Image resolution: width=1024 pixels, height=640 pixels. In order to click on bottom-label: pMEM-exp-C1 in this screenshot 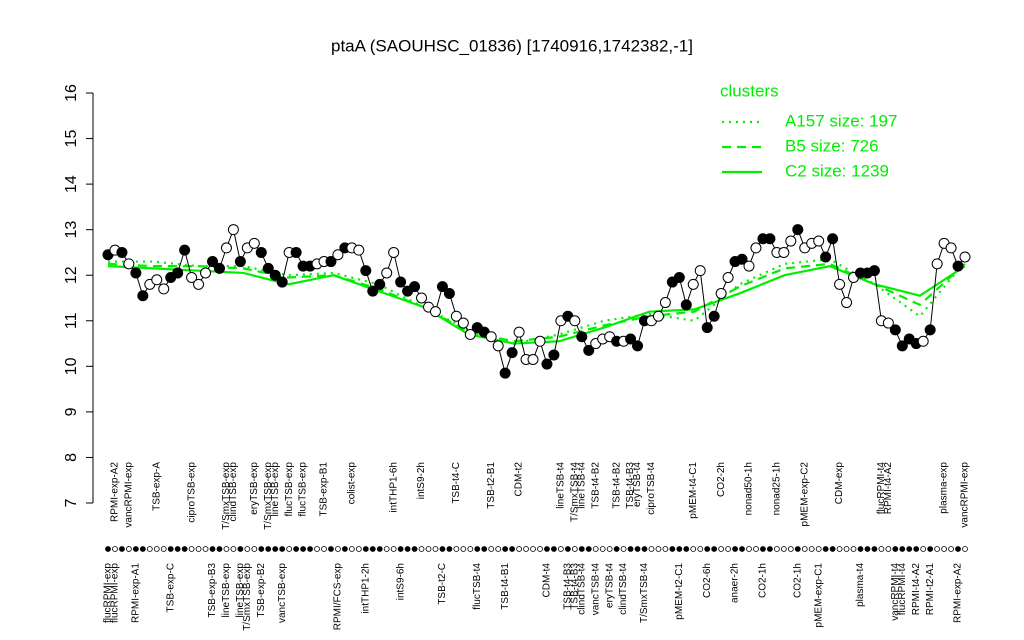, I will do `click(818, 595)`.